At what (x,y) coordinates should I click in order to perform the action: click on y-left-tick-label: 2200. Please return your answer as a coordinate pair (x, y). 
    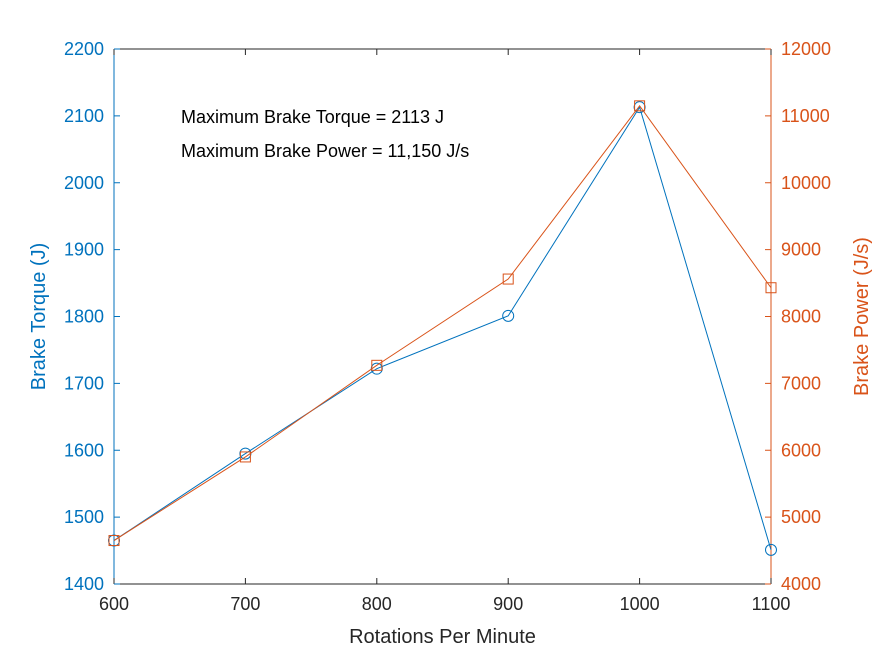
    Looking at the image, I should click on (84, 49).